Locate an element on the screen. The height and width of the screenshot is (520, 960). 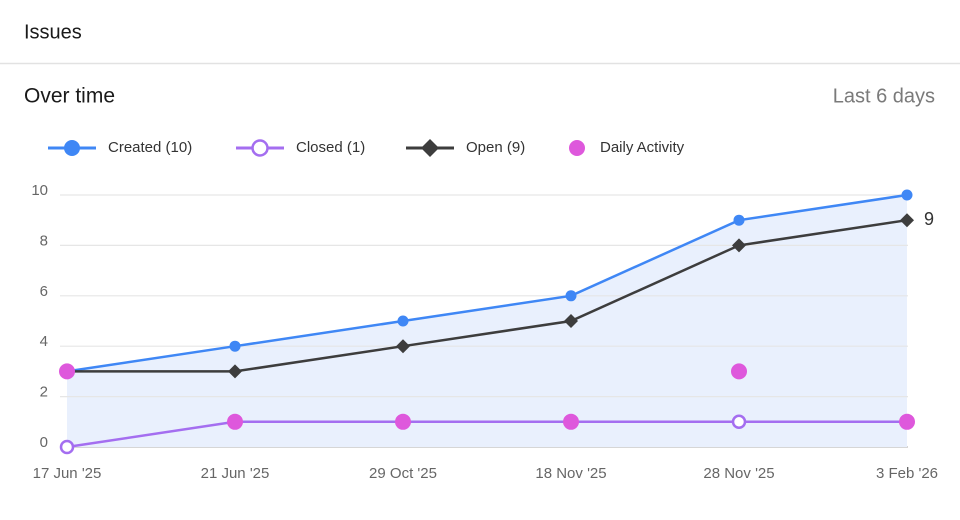
legend-label: Closed (1) is located at coordinates (330, 147).